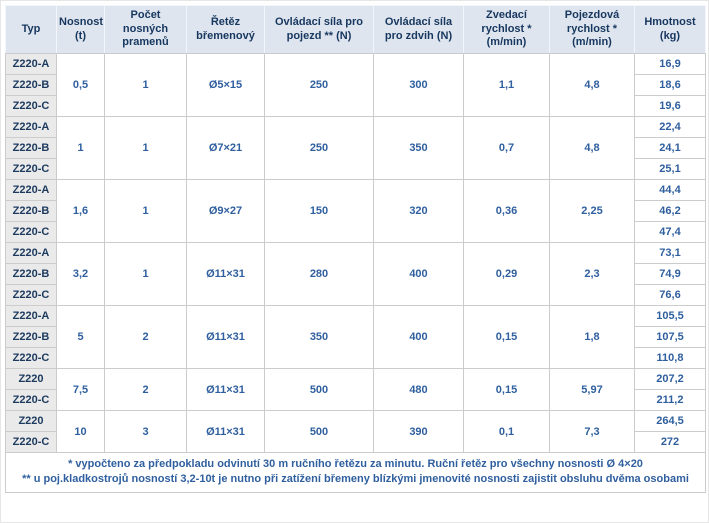 Image resolution: width=709 pixels, height=523 pixels. I want to click on zvedaci-rychlost-cell: 0,29, so click(506, 274).